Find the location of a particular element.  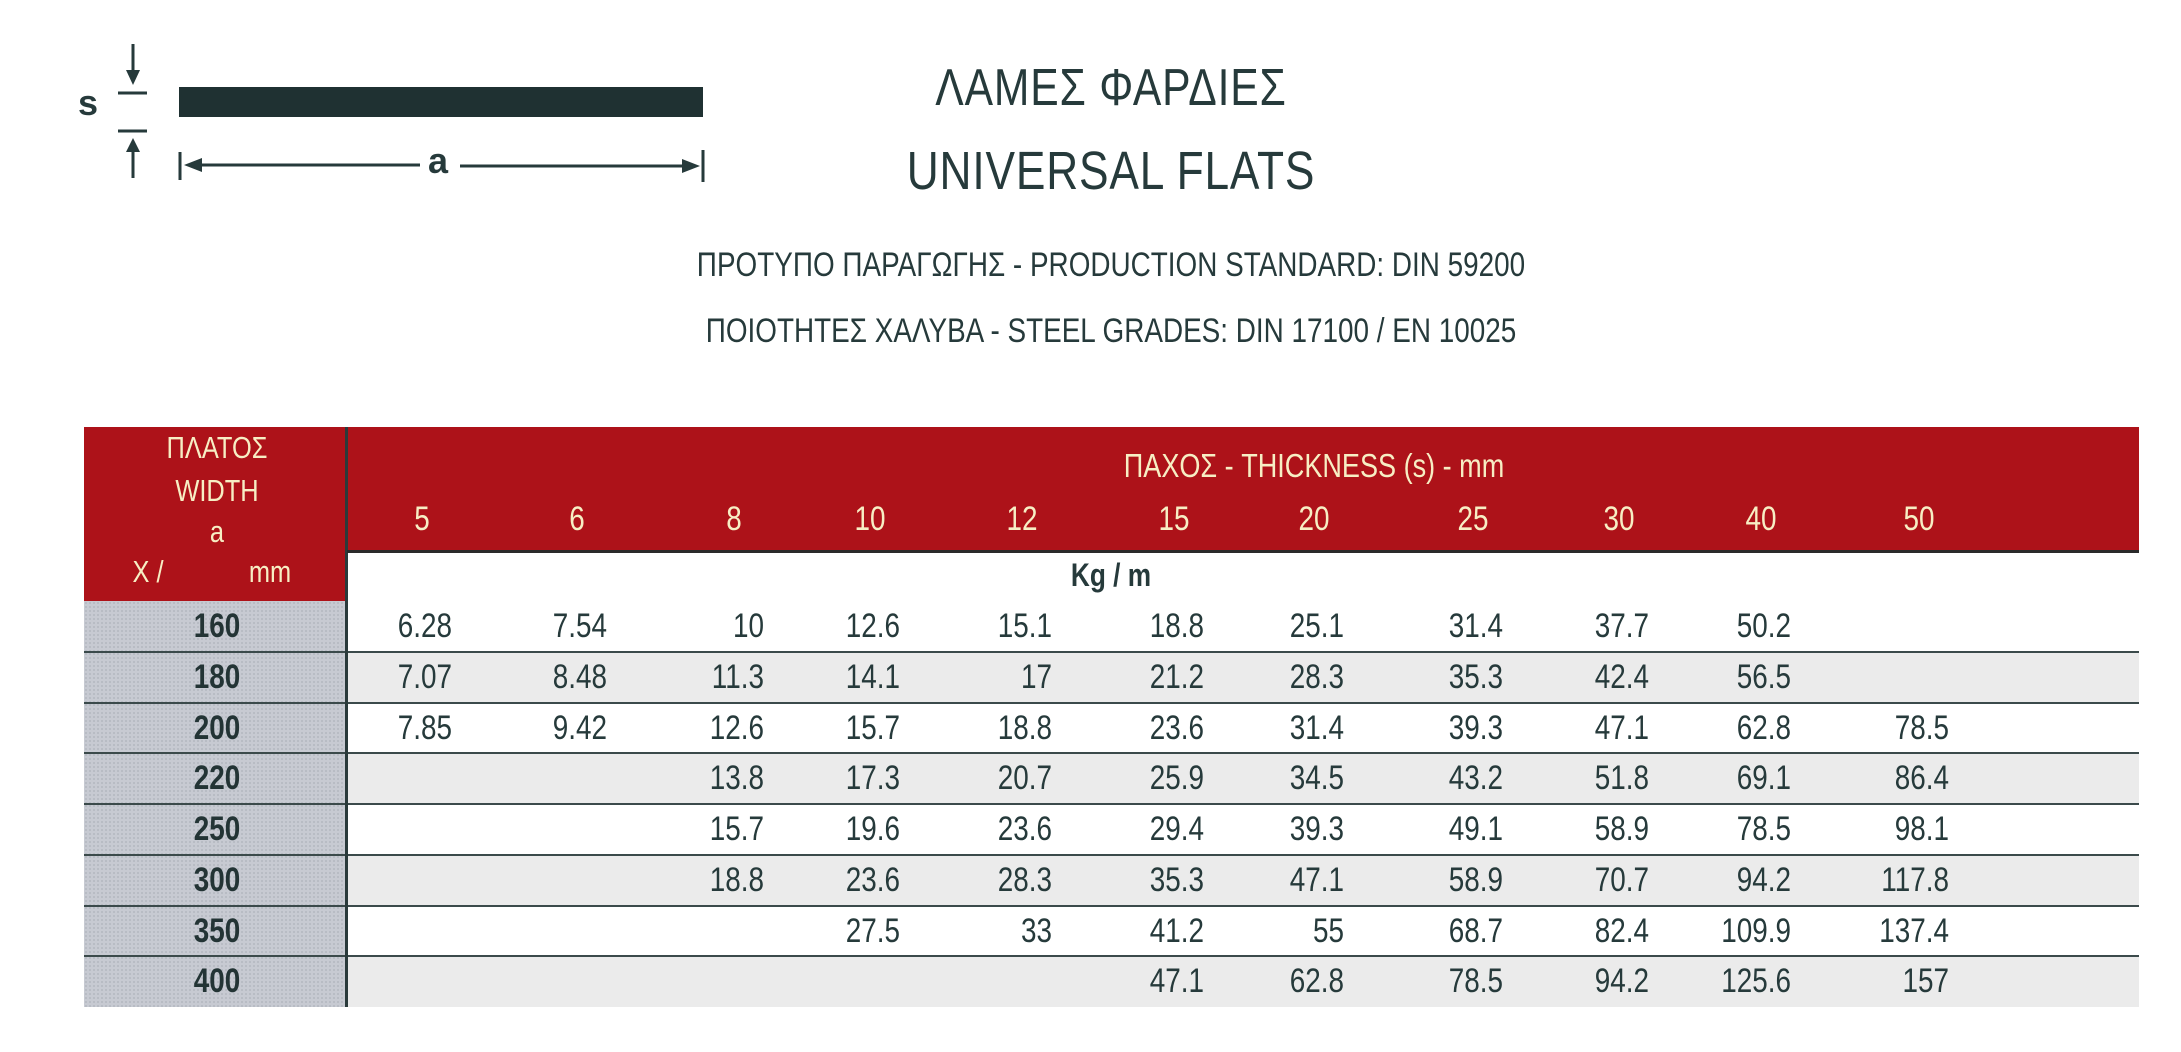

weight-value: 86.4 is located at coordinates (1921, 778).